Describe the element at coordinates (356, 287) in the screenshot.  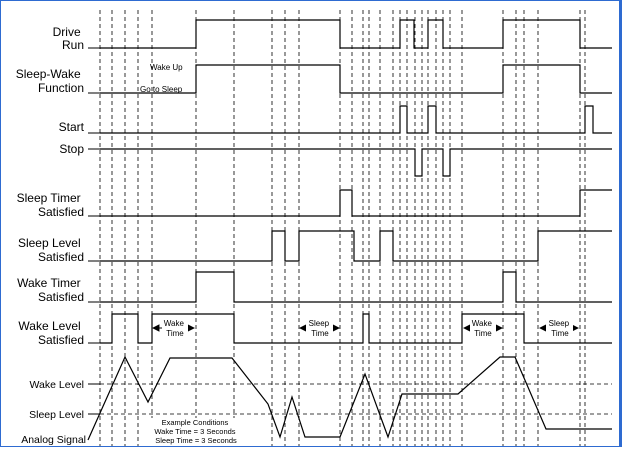
I see `wake-timer-waveform` at that location.